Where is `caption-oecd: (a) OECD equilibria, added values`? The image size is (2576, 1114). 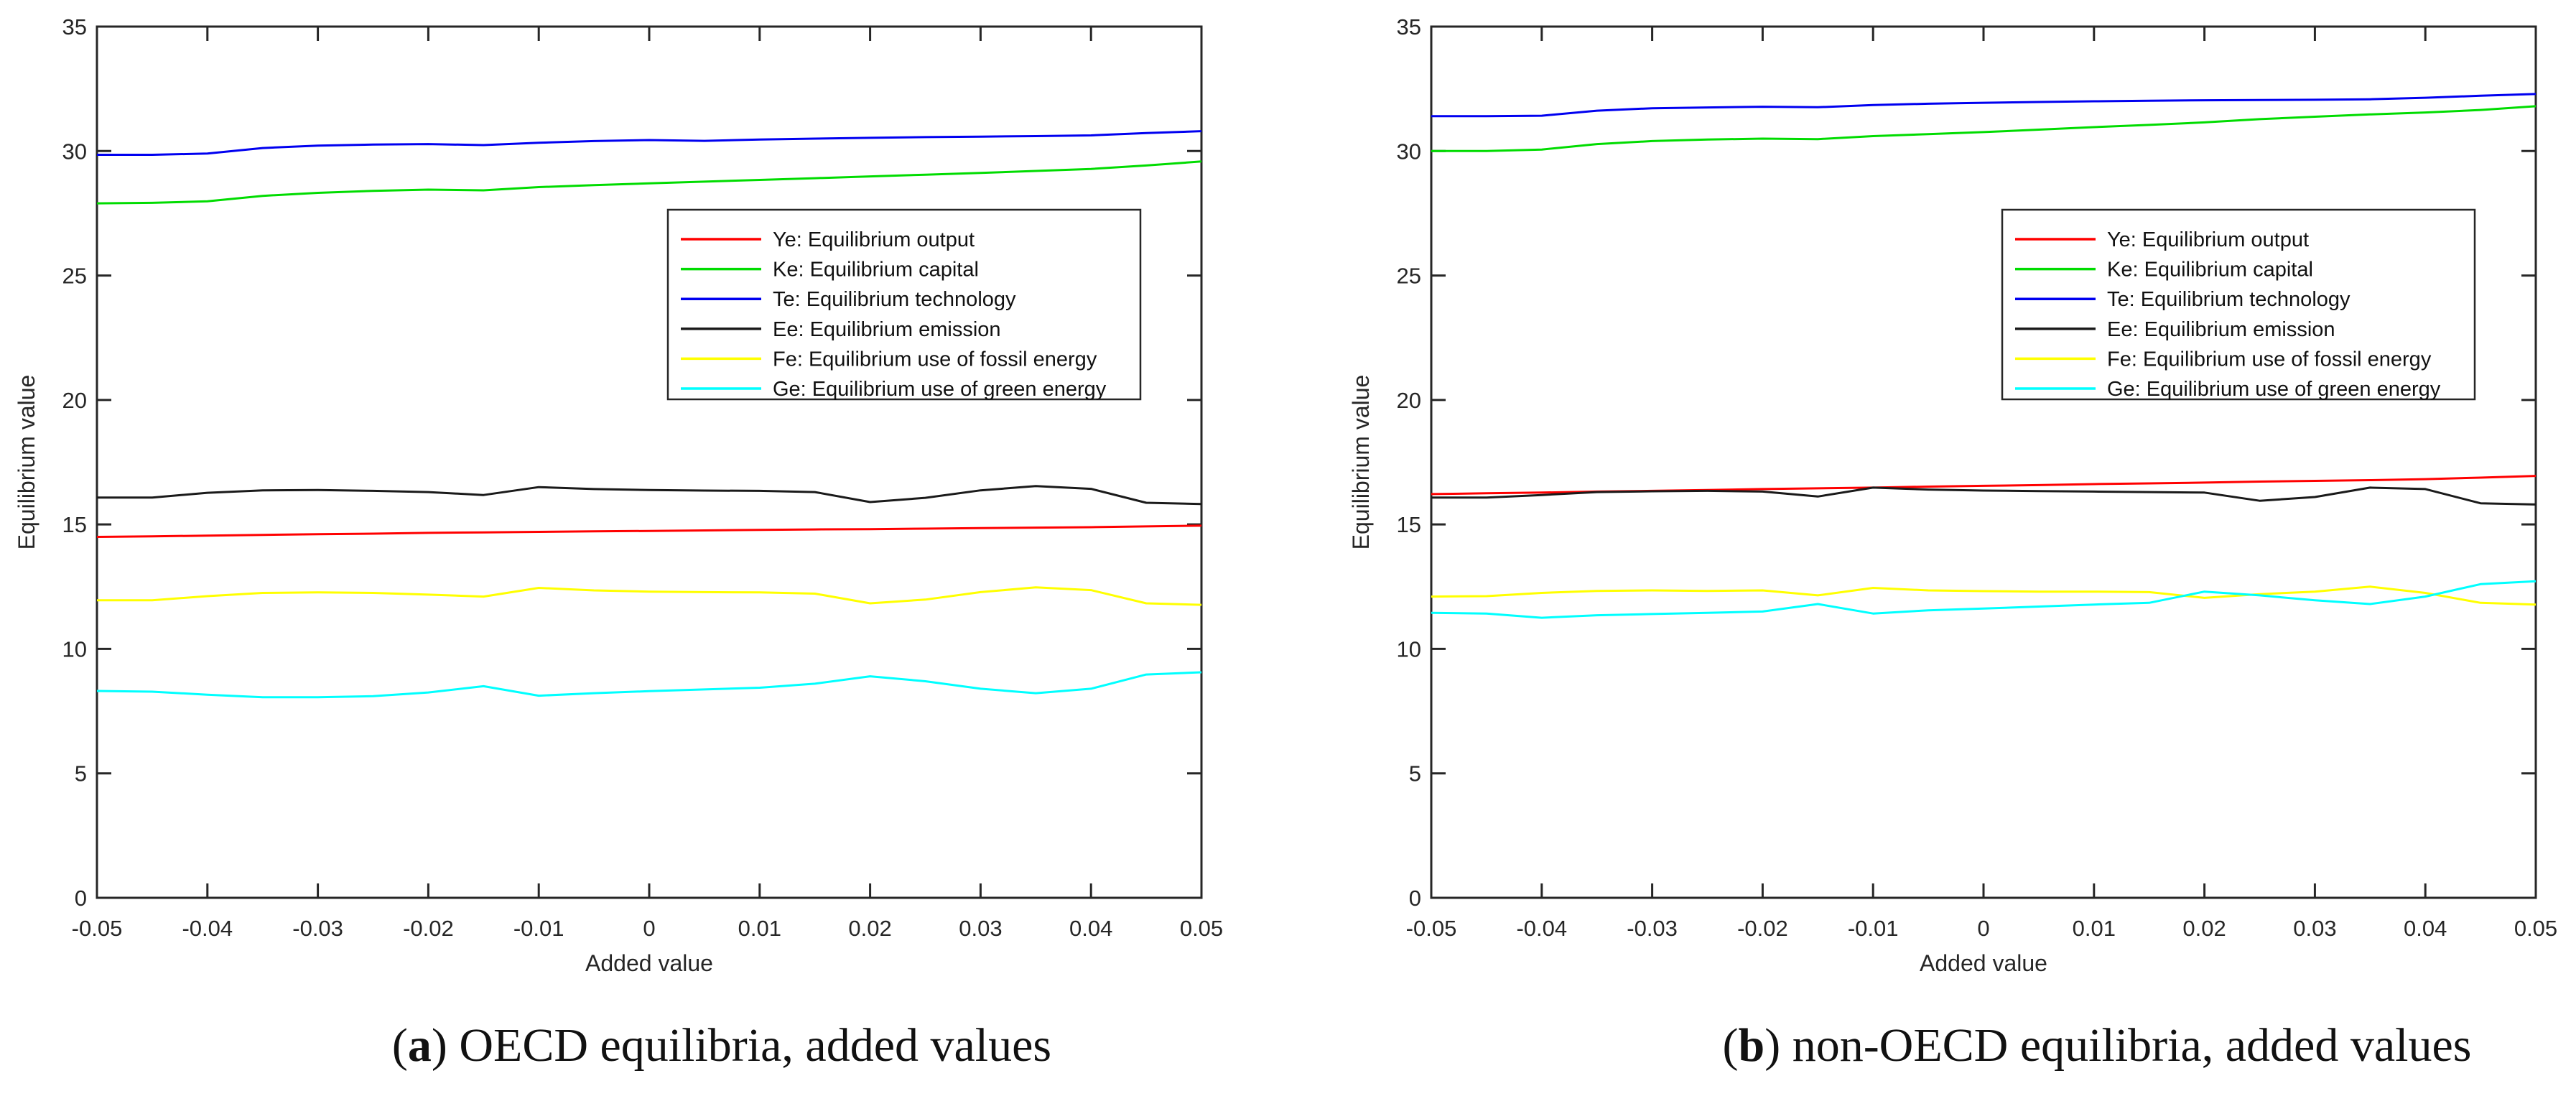 caption-oecd: (a) OECD equilibria, added values is located at coordinates (721, 1045).